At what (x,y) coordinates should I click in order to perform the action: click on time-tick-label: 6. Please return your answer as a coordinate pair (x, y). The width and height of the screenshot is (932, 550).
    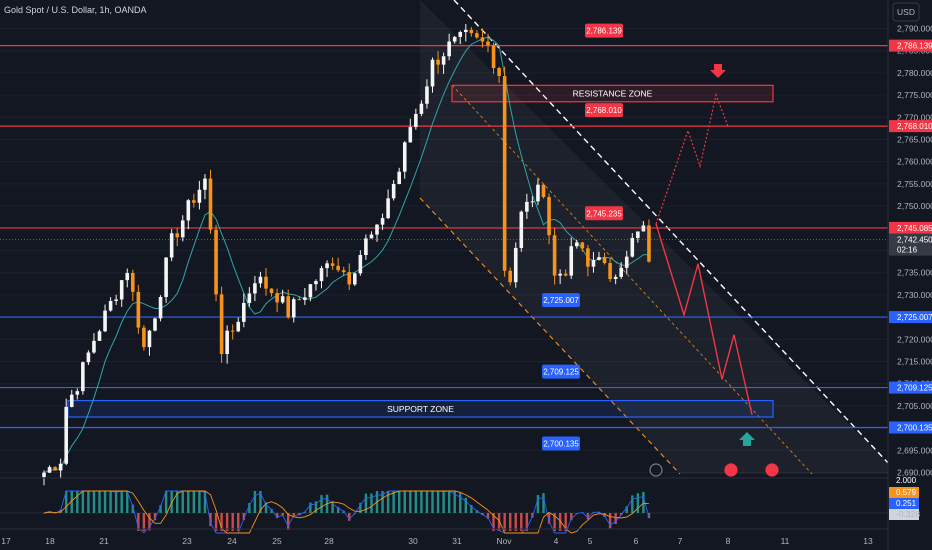
    Looking at the image, I should click on (636, 541).